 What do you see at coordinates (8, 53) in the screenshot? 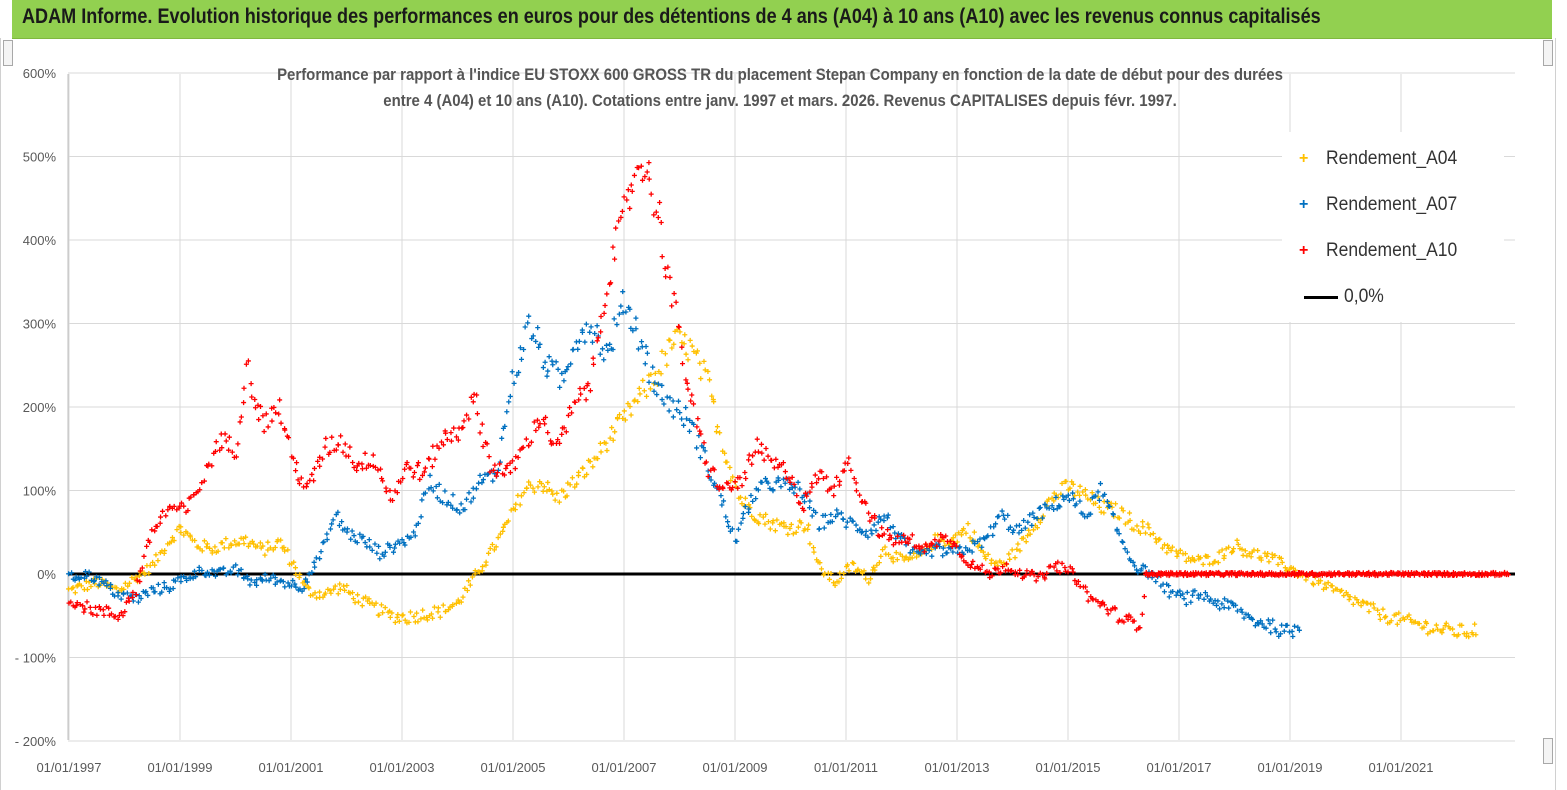
I see `resize-handle-top-left` at bounding box center [8, 53].